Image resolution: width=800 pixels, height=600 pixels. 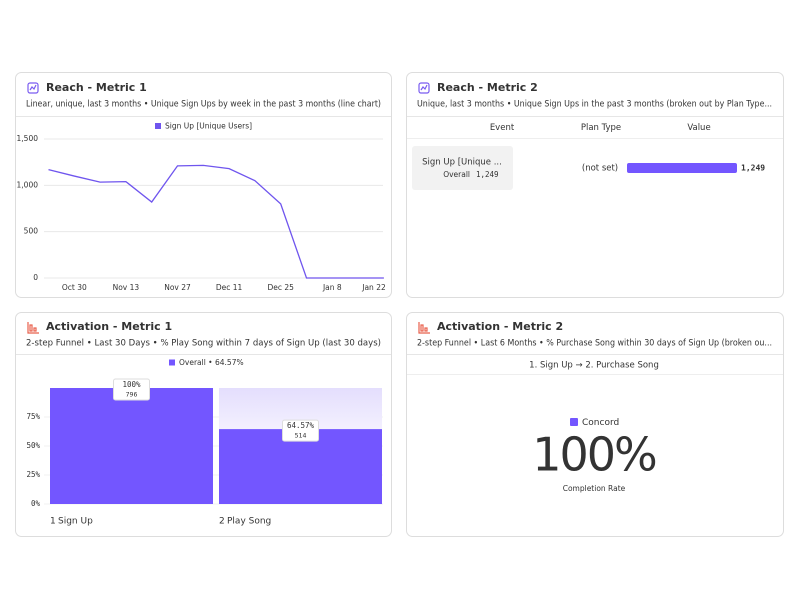 What do you see at coordinates (594, 455) in the screenshot?
I see `big-value: 100%` at bounding box center [594, 455].